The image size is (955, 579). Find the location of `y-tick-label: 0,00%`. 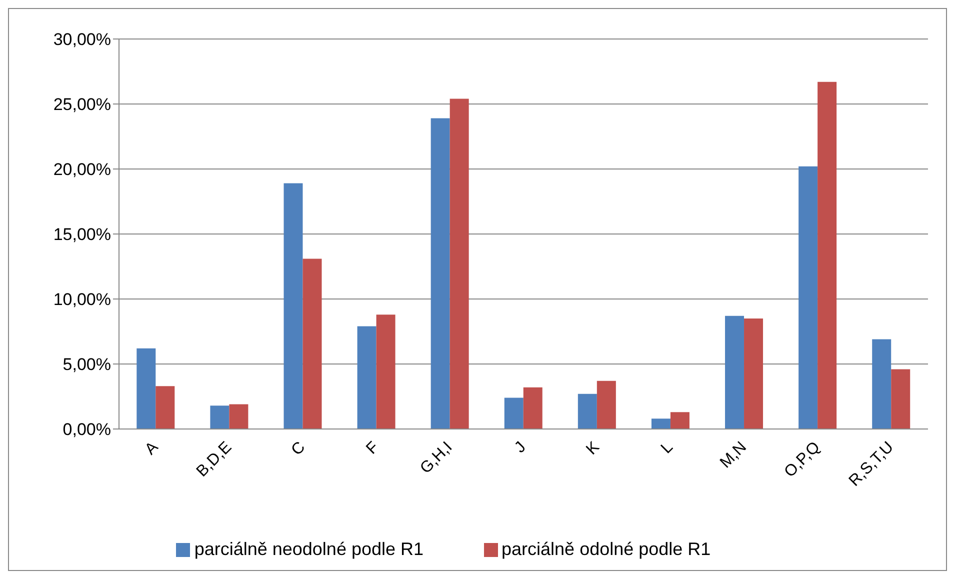

y-tick-label: 0,00% is located at coordinates (86, 430).